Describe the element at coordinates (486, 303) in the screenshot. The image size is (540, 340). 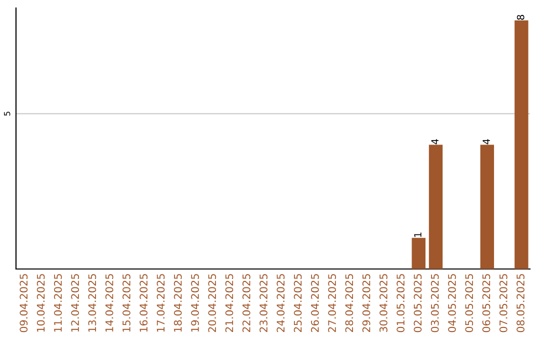
I see `x-tick-label: 06.05.2025` at that location.